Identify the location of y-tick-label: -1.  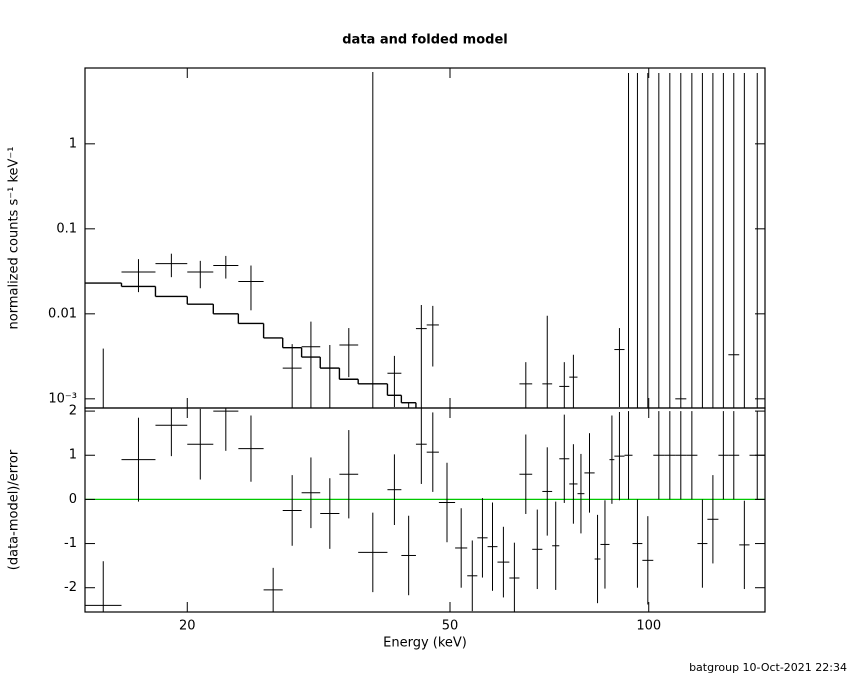
(70, 543).